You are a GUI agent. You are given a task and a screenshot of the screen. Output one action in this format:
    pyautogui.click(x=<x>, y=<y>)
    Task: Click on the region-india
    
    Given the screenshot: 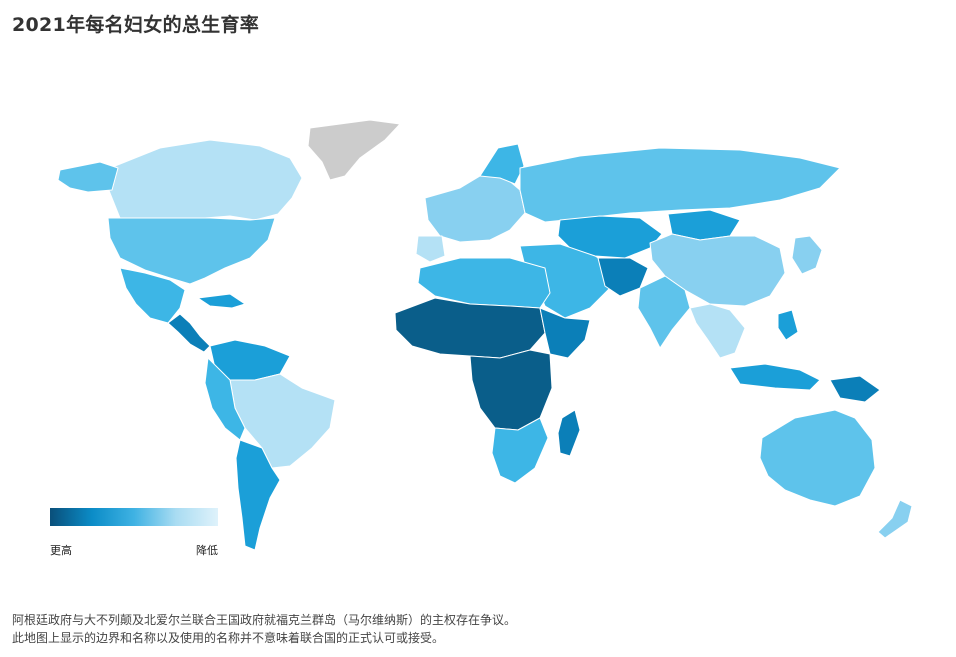 What is the action you would take?
    pyautogui.click(x=664, y=312)
    